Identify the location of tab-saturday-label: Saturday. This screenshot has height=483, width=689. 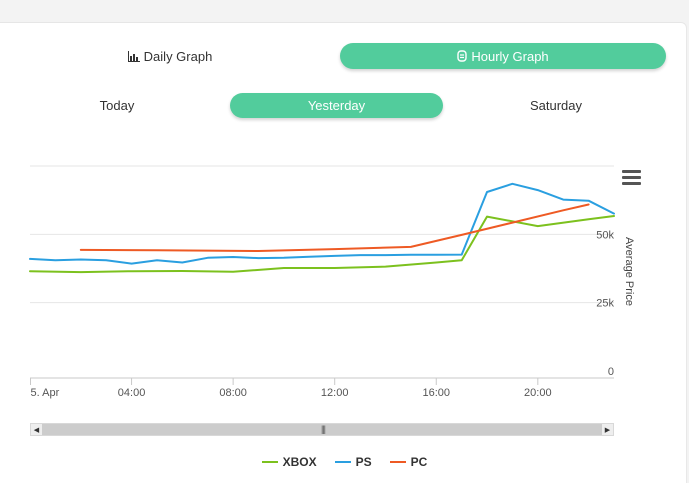
(556, 105).